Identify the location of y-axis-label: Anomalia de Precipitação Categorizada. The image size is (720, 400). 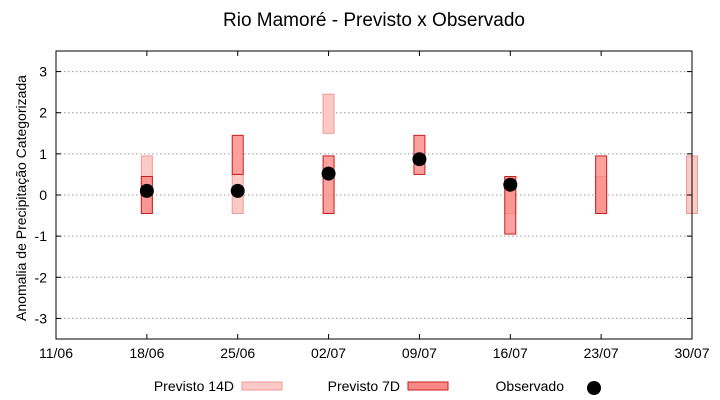
(21, 198).